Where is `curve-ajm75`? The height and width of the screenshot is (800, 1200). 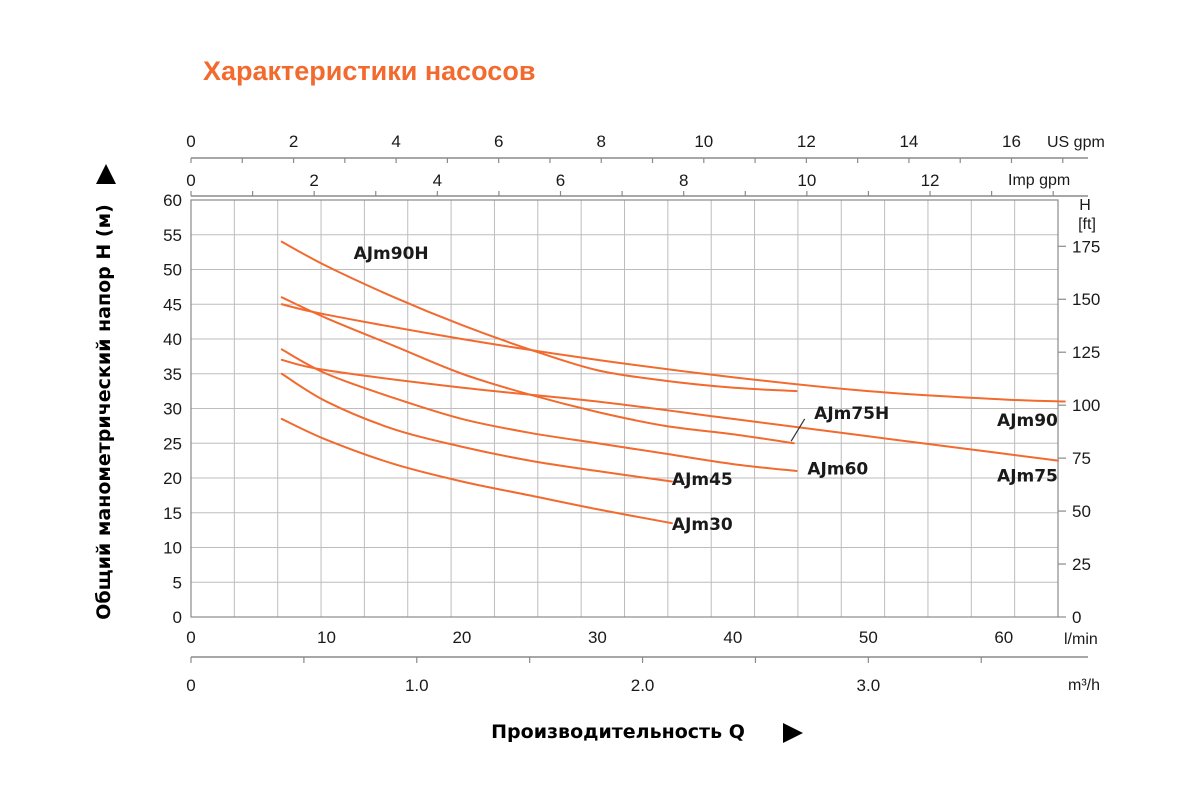 curve-ajm75 is located at coordinates (669, 410).